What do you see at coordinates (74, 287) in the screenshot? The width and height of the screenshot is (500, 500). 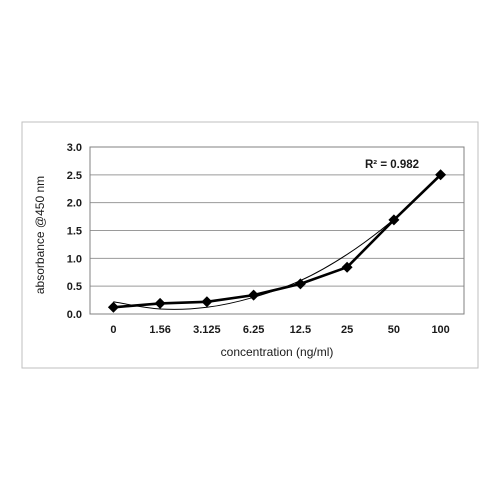 I see `y-tick-label: 0.5` at bounding box center [74, 287].